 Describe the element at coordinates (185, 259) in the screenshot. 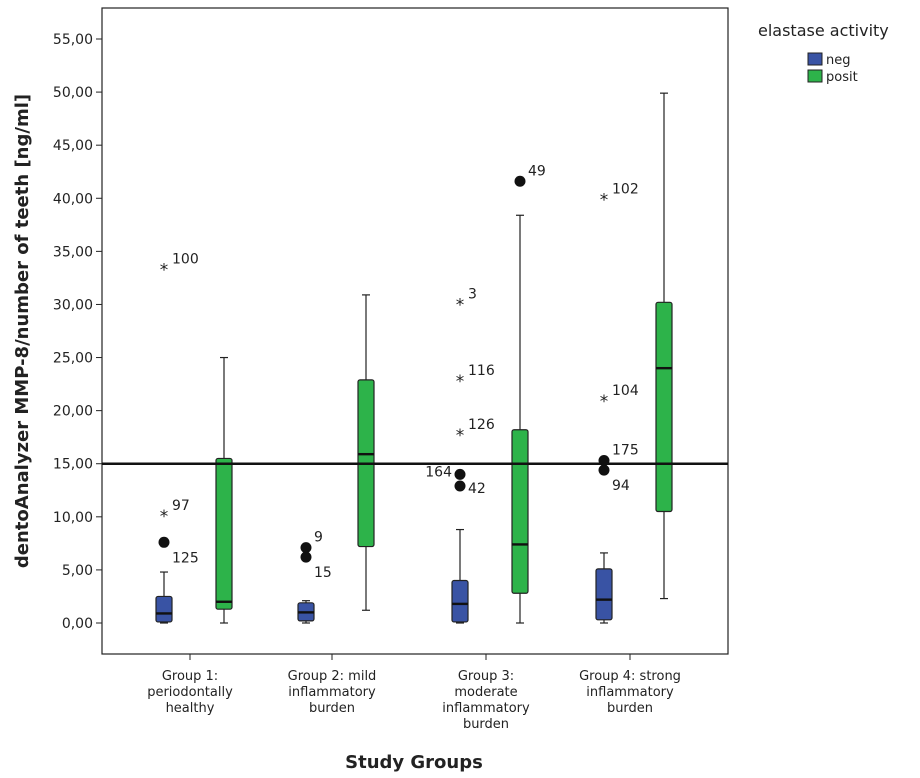

I see `outlier-label: 100` at that location.